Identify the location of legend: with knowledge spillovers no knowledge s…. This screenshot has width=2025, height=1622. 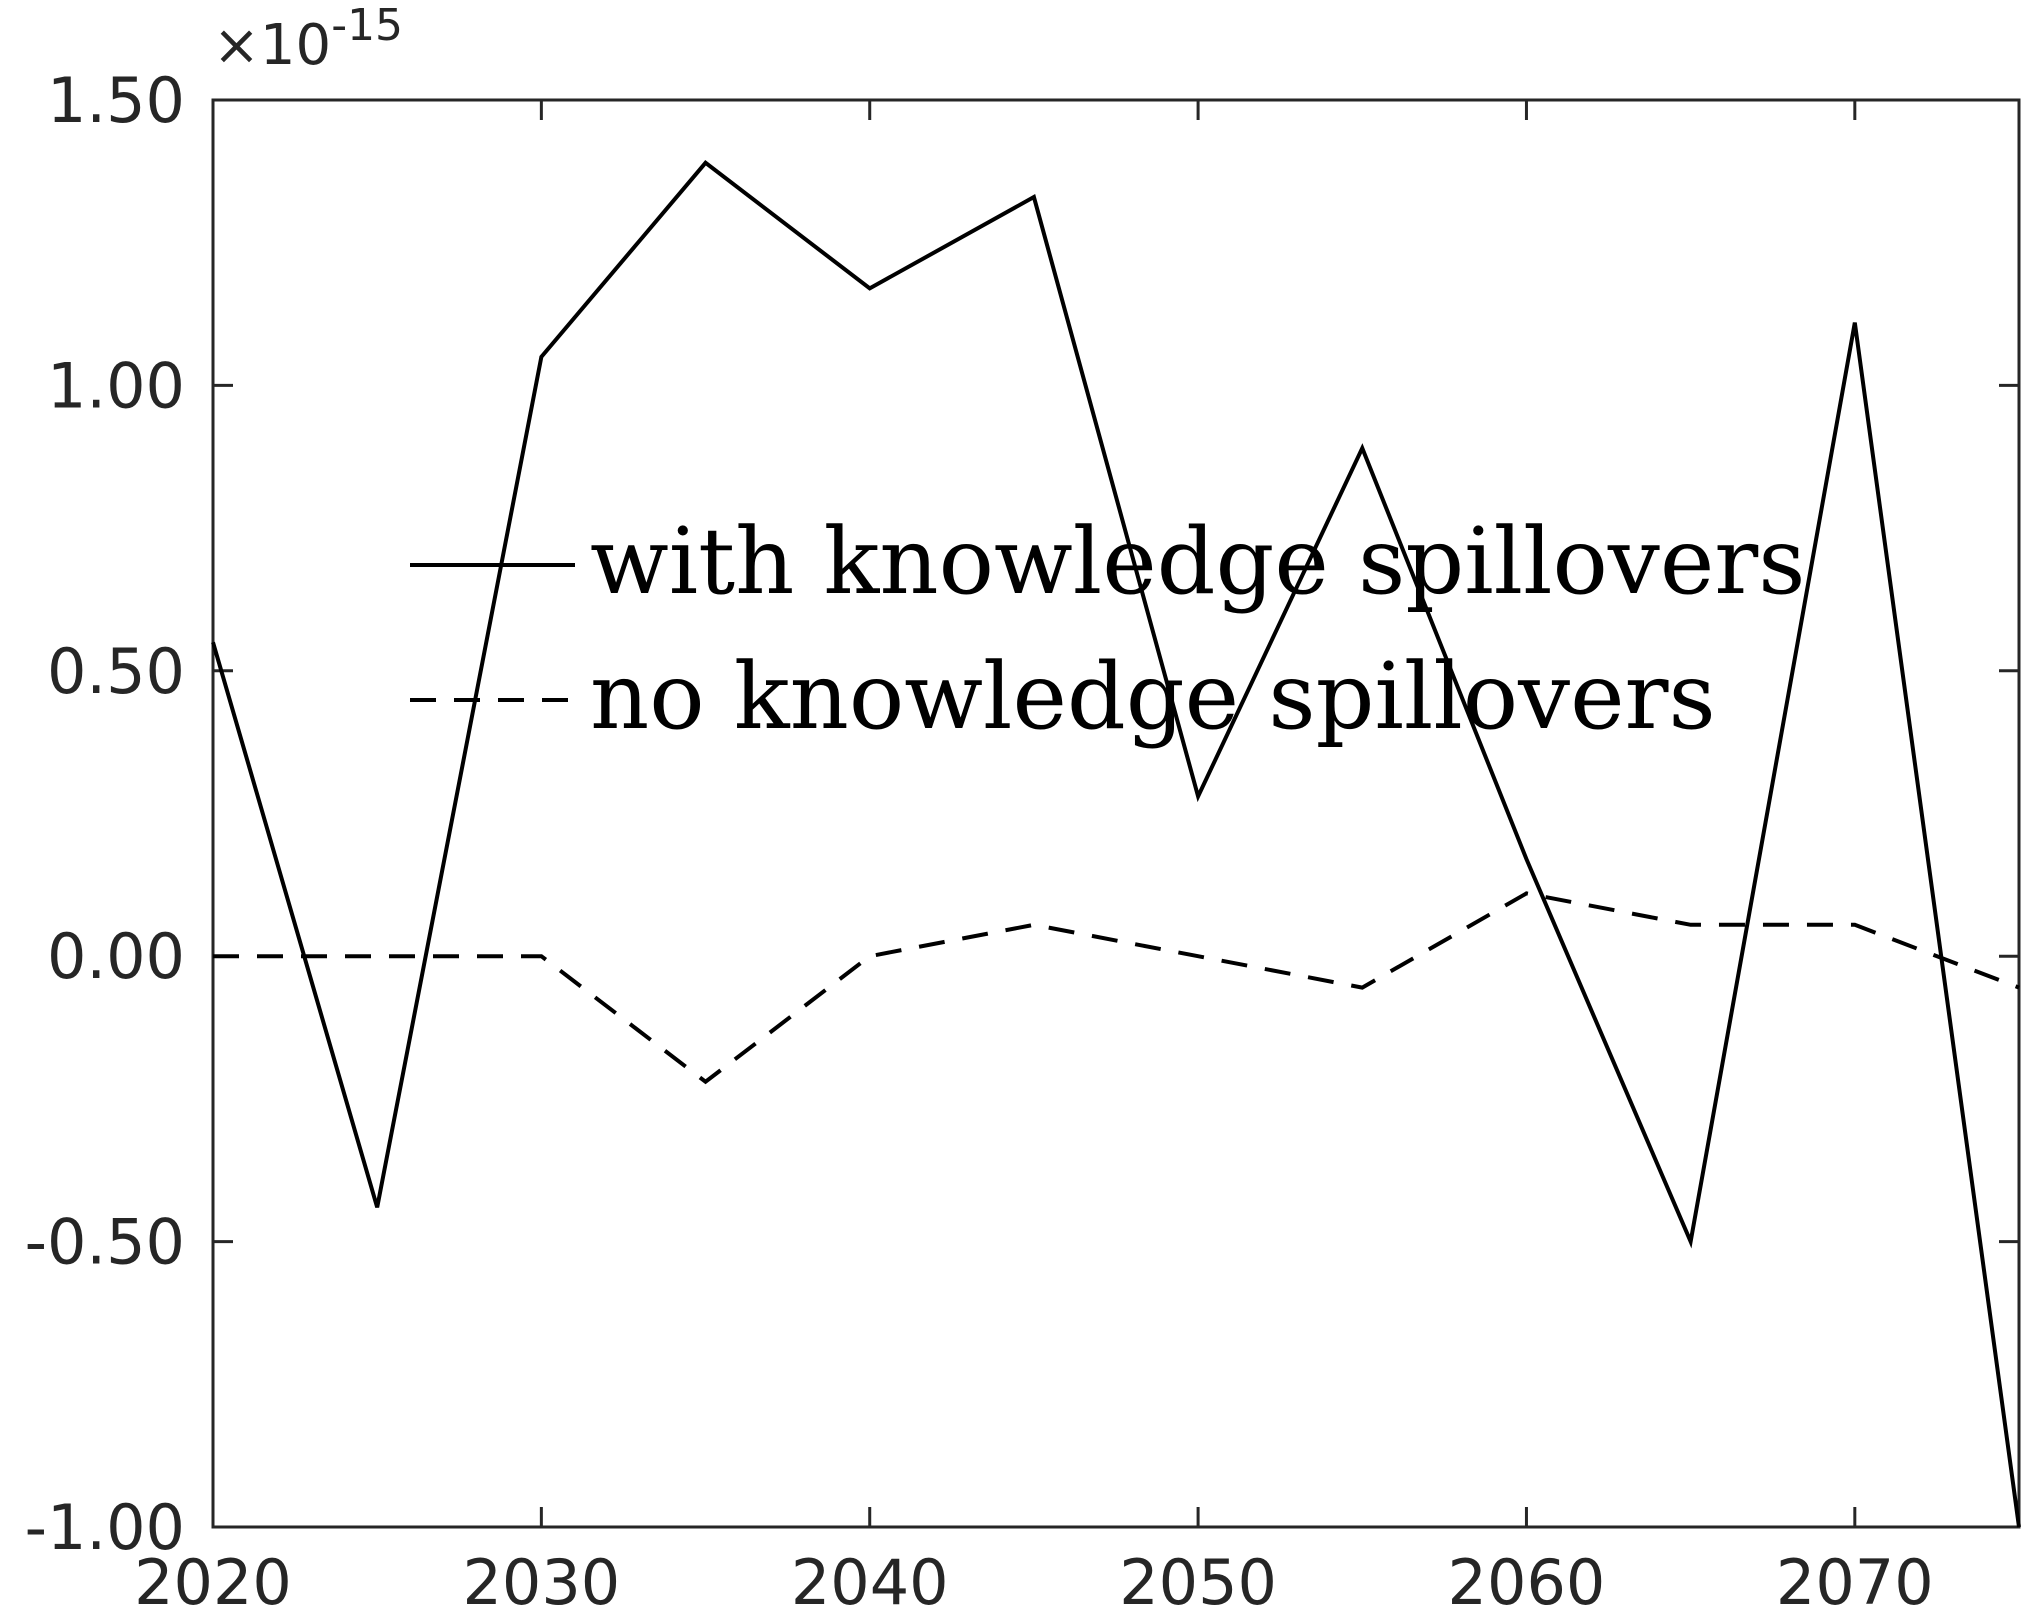
(1108, 629).